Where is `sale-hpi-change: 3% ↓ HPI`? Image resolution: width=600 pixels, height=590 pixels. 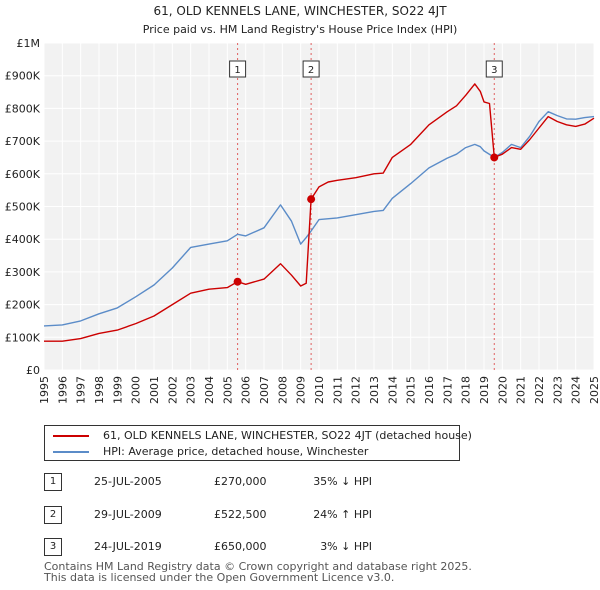
sale-hpi-change: 3% ↓ HPI is located at coordinates (346, 546).